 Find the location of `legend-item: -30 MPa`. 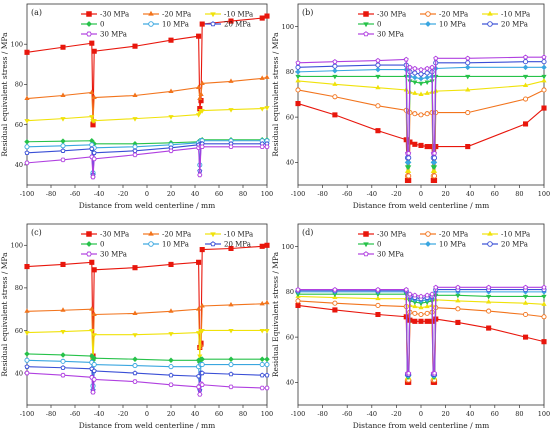

legend-item: -30 MPa is located at coordinates (105, 235).